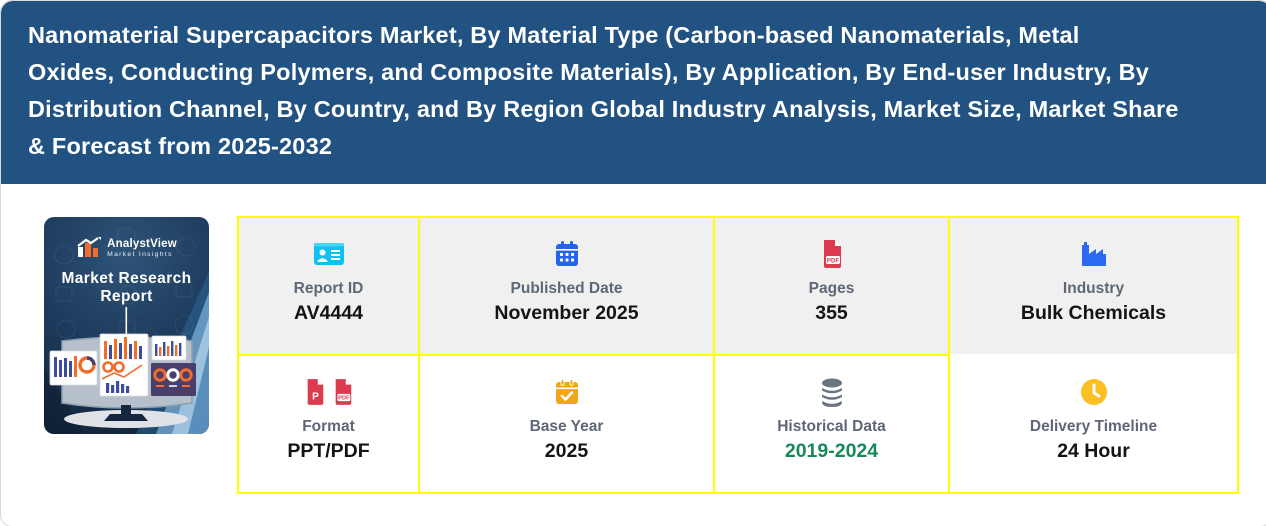  What do you see at coordinates (126, 278) in the screenshot?
I see `cover-title-line1: Market Research` at bounding box center [126, 278].